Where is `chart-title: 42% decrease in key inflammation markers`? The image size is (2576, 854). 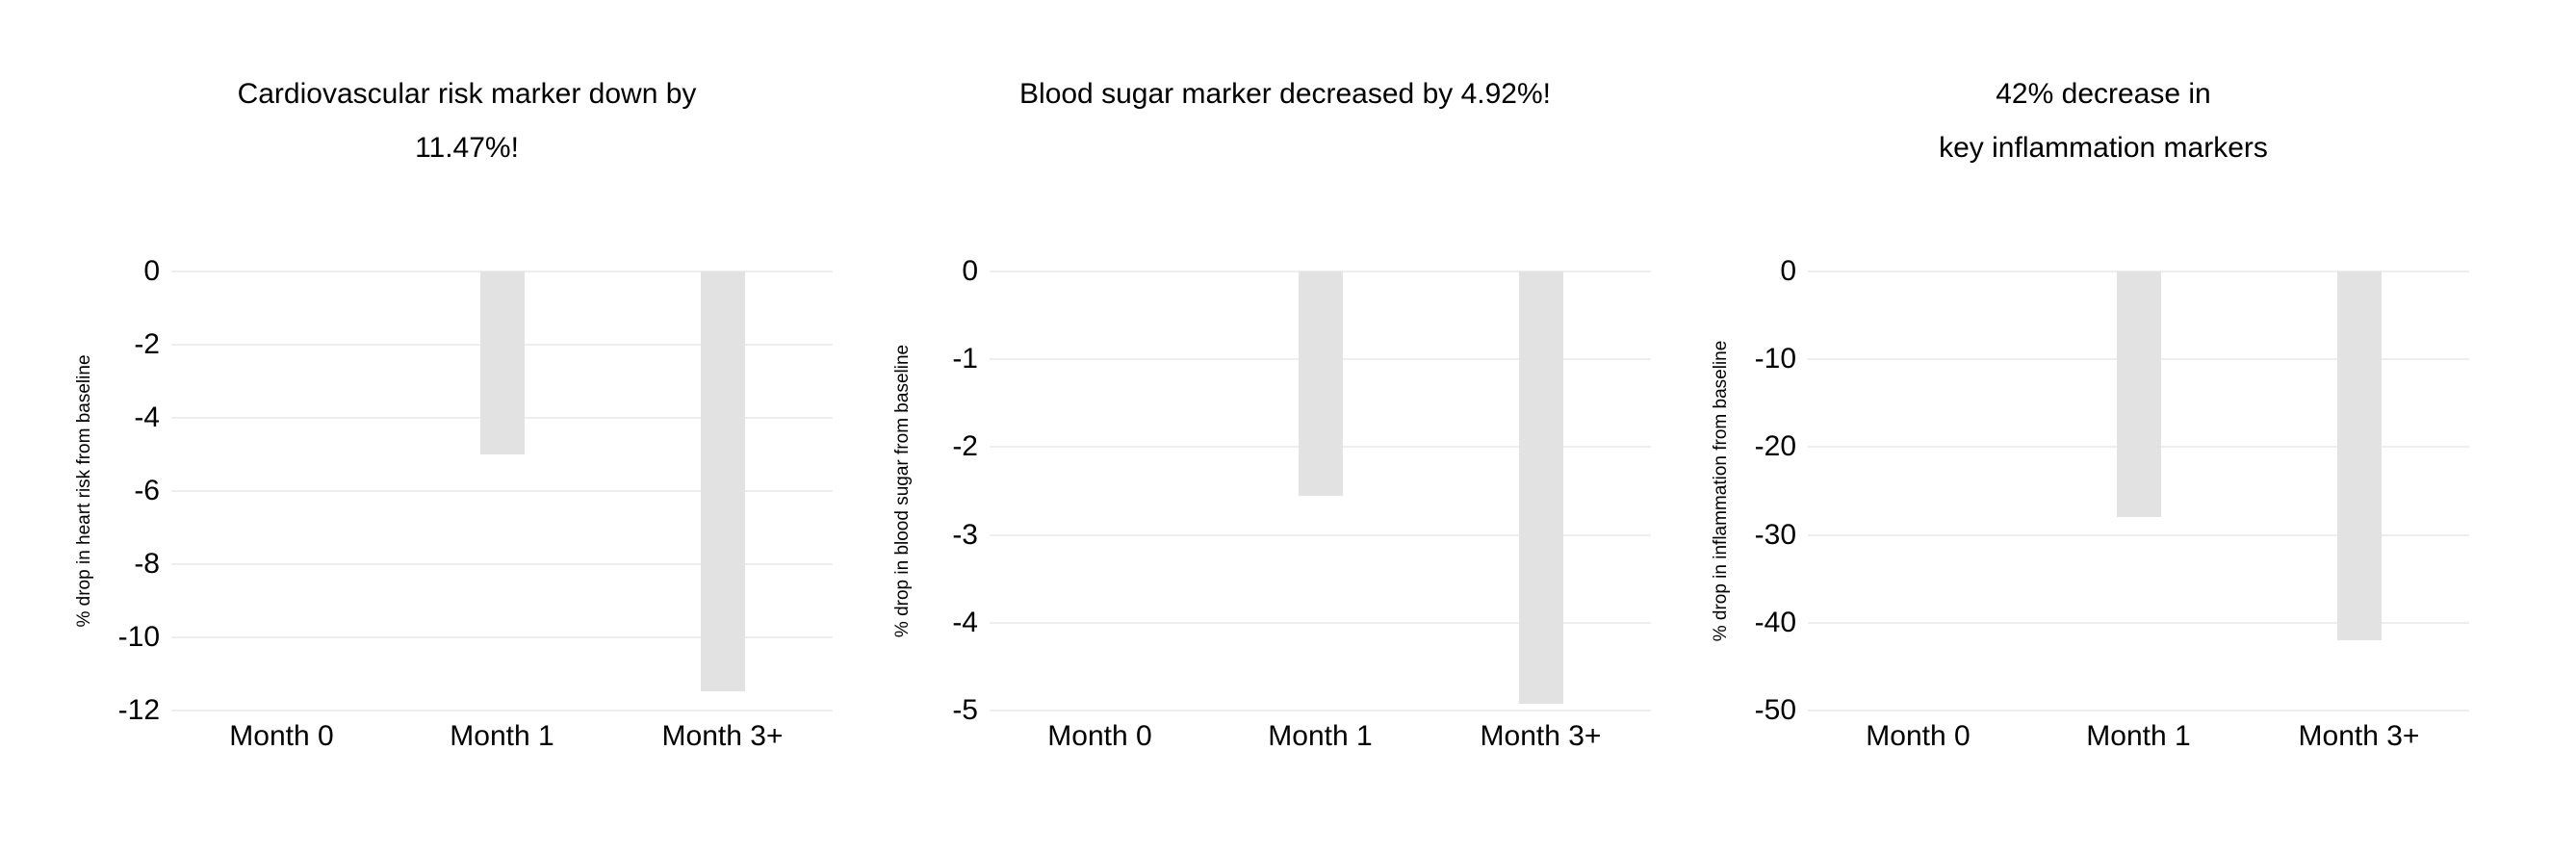
chart-title: 42% decrease in key inflammation markers is located at coordinates (2104, 121).